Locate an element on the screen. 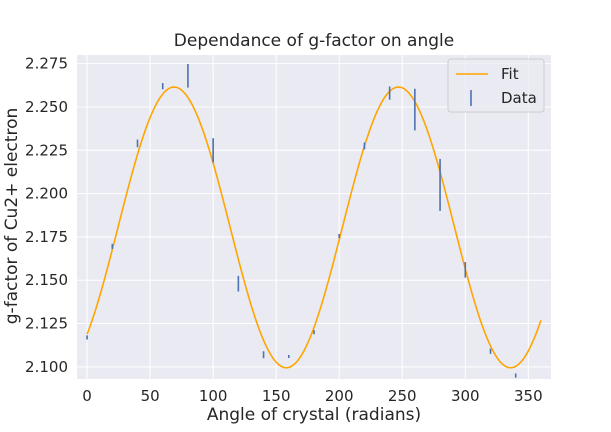 The width and height of the screenshot is (611, 432). x-tick-label: 300 is located at coordinates (465, 396).